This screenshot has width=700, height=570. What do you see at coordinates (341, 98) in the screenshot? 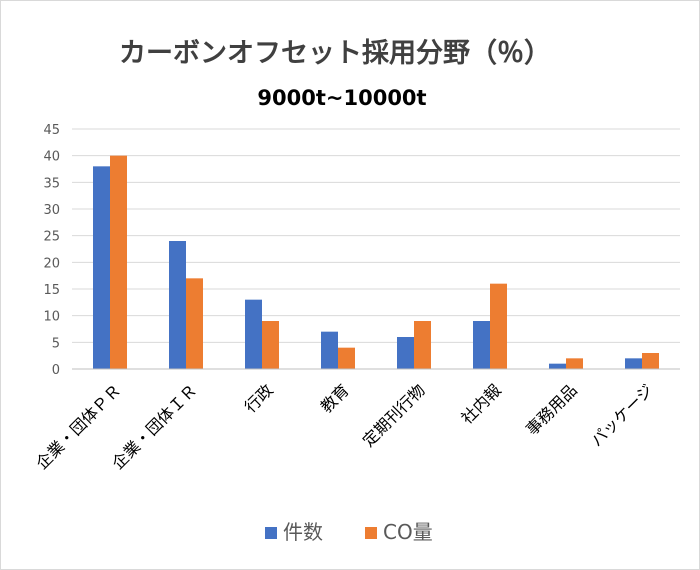
I see `chart-subtitle: 9000t~10000t` at bounding box center [341, 98].